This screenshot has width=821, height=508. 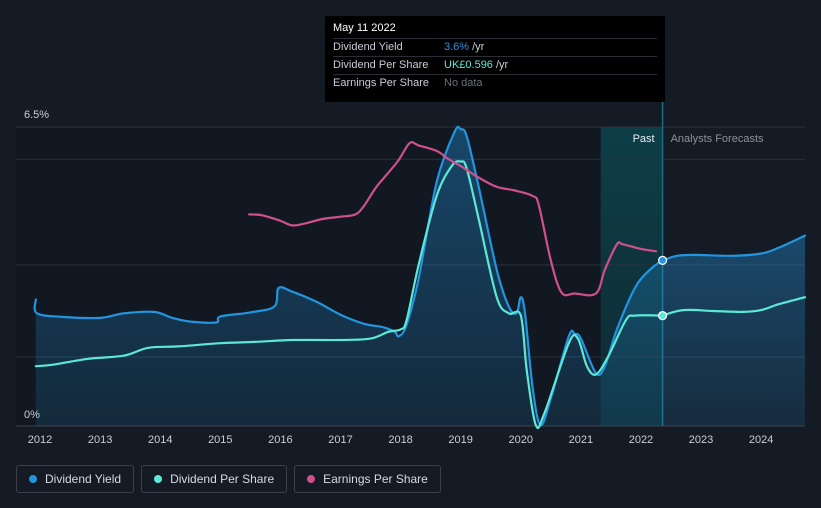 I want to click on x-tick-label: 2019, so click(x=460, y=440).